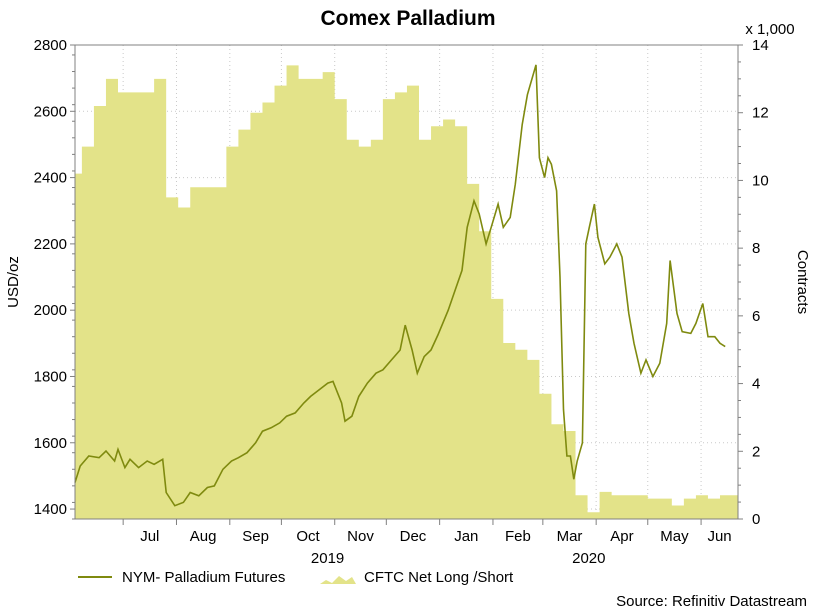 This screenshot has height=611, width=817. Describe the element at coordinates (756, 316) in the screenshot. I see `right-axis-tick-label: 6` at that location.